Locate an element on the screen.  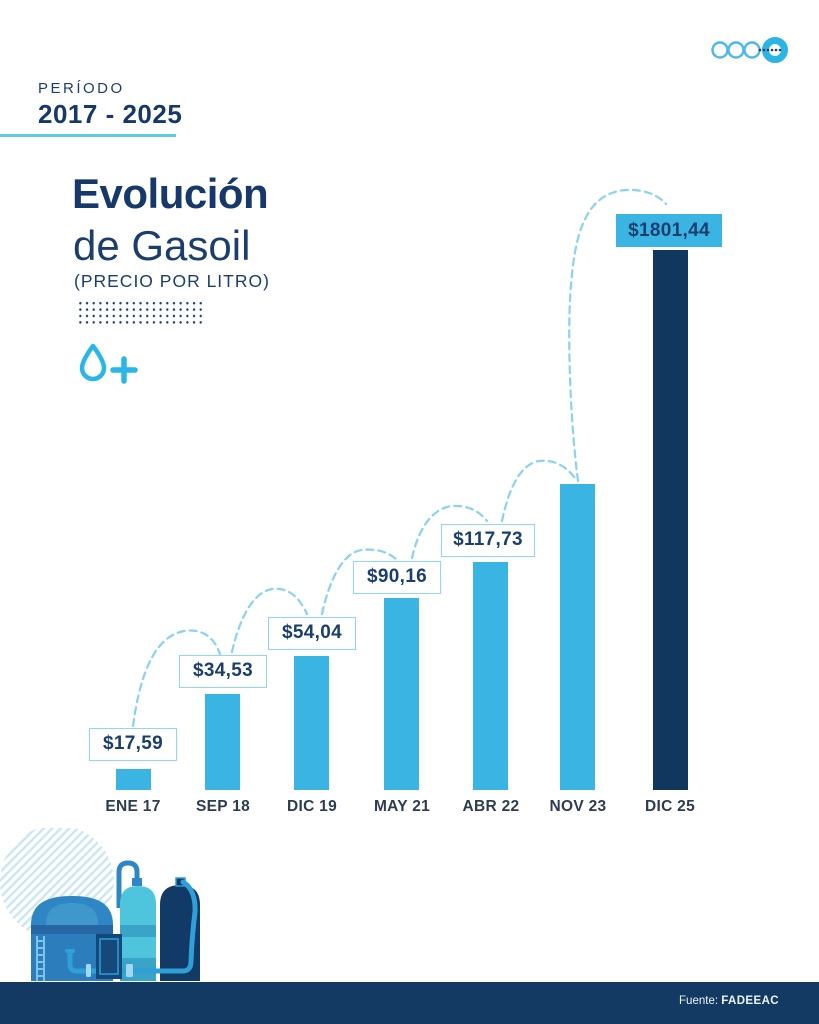
category-label-ene-17: ENE 17 is located at coordinates (133, 806).